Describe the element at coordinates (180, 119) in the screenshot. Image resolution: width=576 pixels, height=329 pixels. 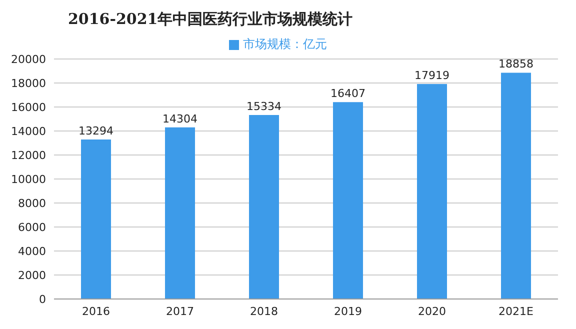
I see `data-label: 14304` at that location.